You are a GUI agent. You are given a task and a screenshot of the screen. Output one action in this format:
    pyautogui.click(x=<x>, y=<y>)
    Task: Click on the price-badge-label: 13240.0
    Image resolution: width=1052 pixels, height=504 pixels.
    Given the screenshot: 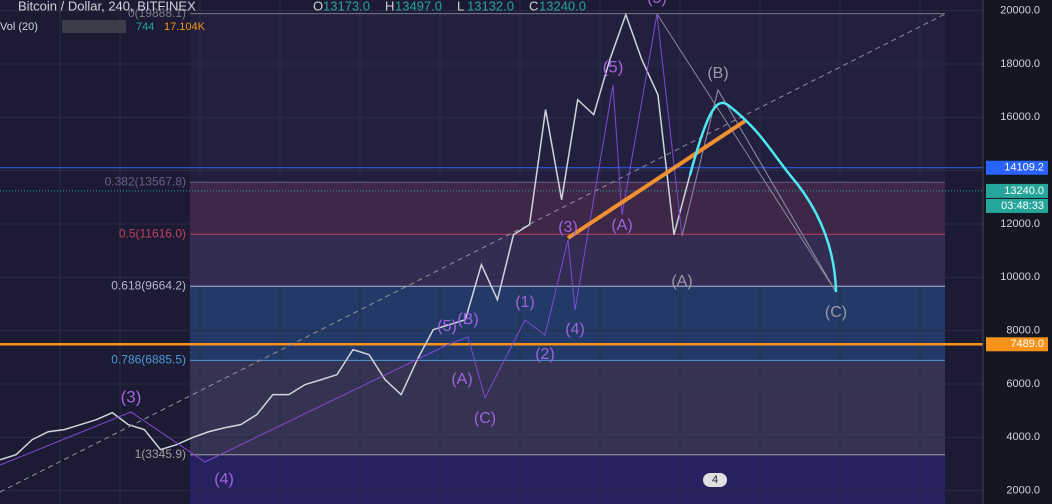 What is the action you would take?
    pyautogui.click(x=1024, y=191)
    